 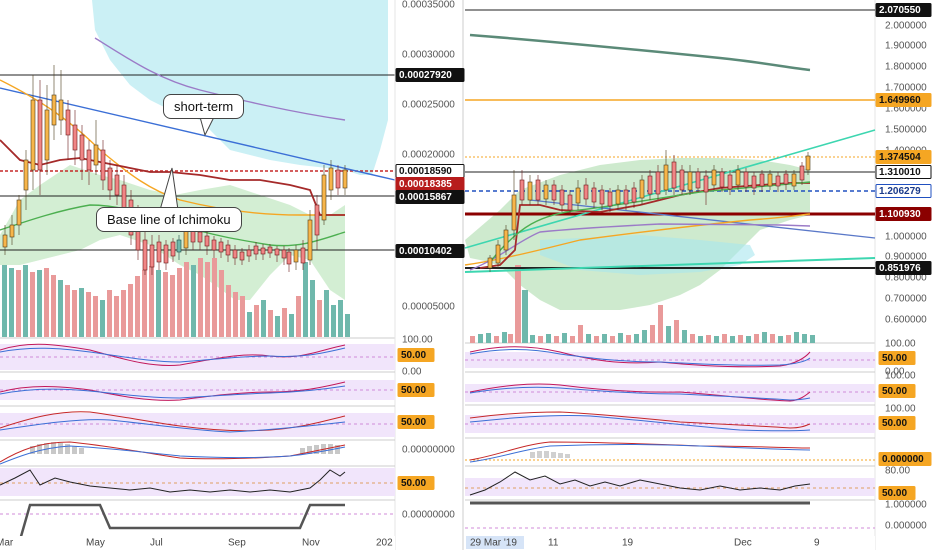 What do you see at coordinates (897, 471) in the screenshot?
I see `right-indicator-tick: 80.00` at bounding box center [897, 471].